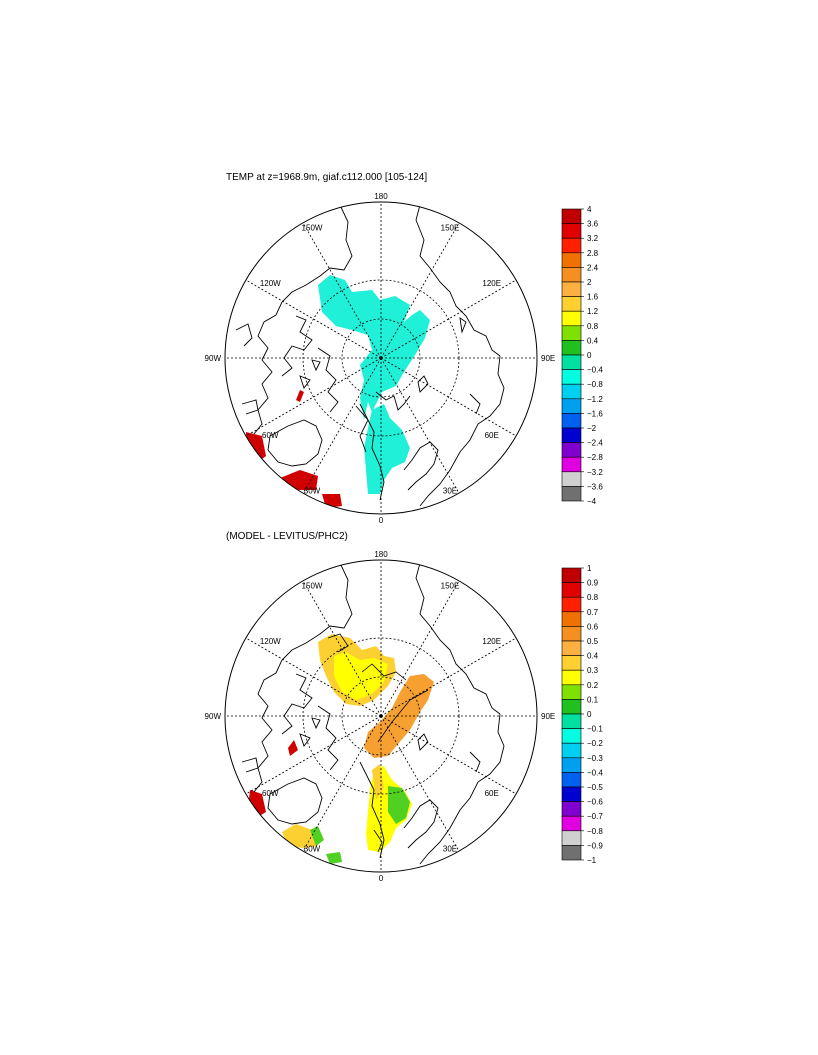  What do you see at coordinates (595, 413) in the screenshot?
I see `colorbar-label: −1.6` at bounding box center [595, 413].